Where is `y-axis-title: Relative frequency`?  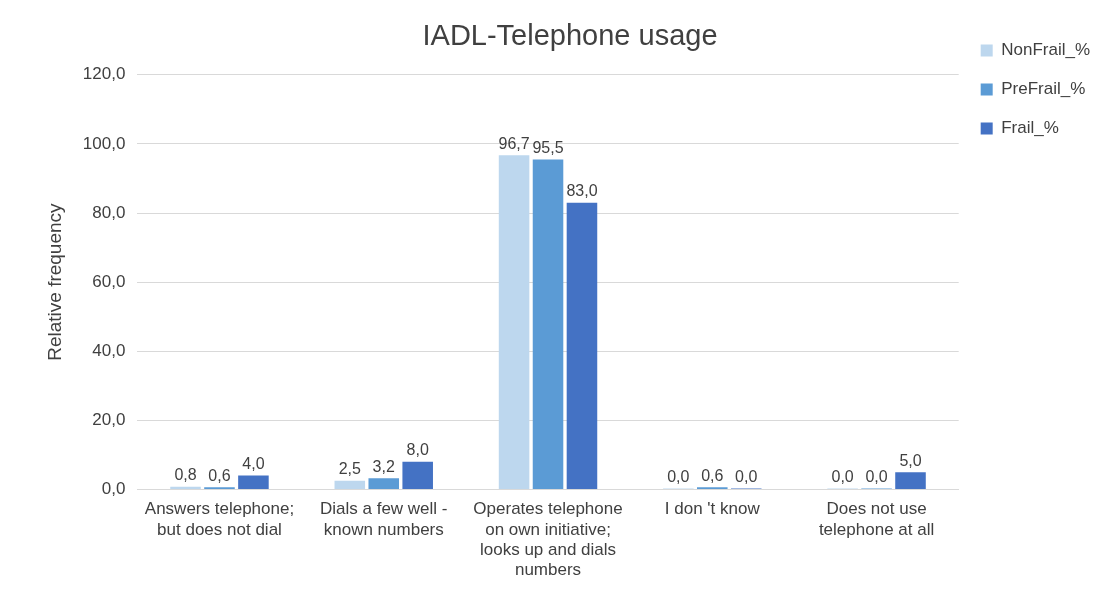
y-axis-title: Relative frequency is located at coordinates (54, 281).